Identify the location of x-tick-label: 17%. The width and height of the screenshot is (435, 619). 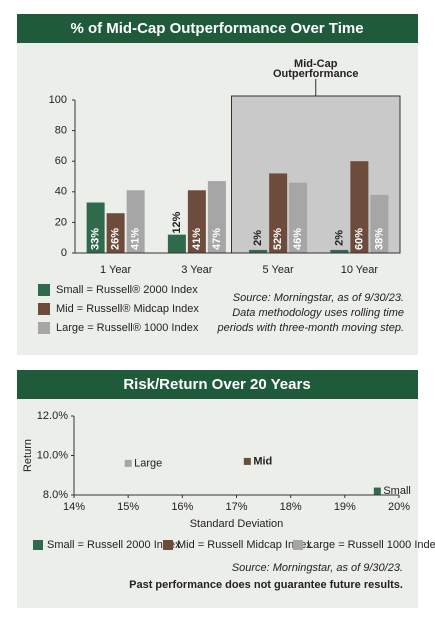
(236, 507).